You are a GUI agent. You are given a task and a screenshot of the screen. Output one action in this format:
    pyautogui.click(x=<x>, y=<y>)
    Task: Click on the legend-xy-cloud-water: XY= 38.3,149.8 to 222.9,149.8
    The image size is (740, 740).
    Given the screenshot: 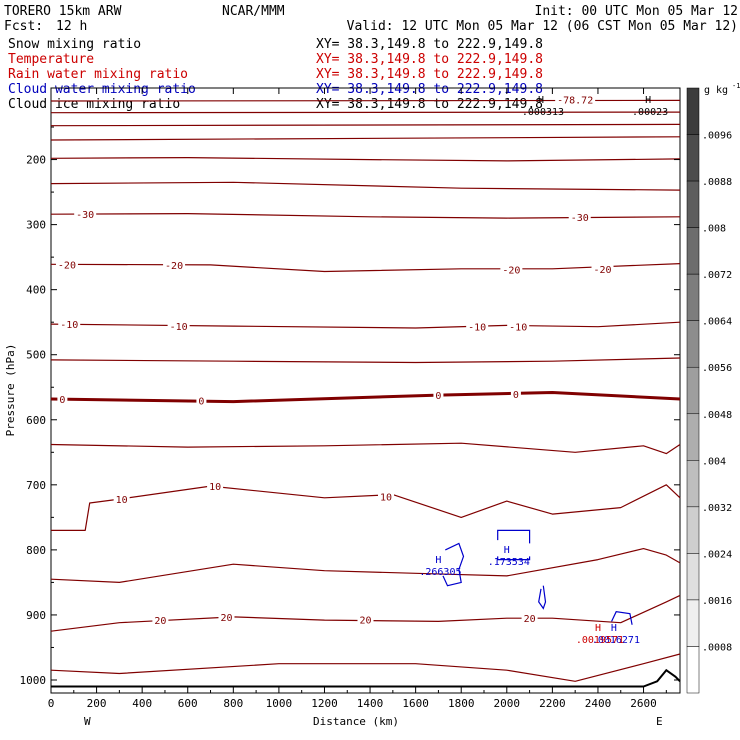 What is the action you would take?
    pyautogui.click(x=429, y=89)
    